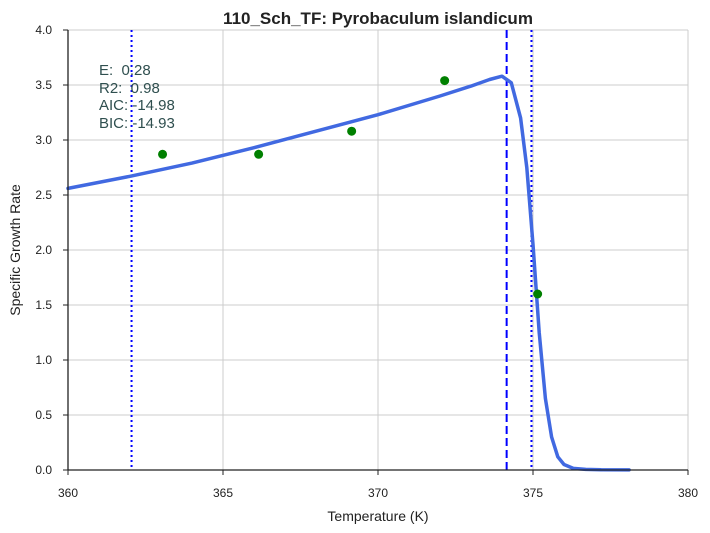 The width and height of the screenshot is (710, 533). What do you see at coordinates (68, 493) in the screenshot?
I see `x-tick-label-0: 360` at bounding box center [68, 493].